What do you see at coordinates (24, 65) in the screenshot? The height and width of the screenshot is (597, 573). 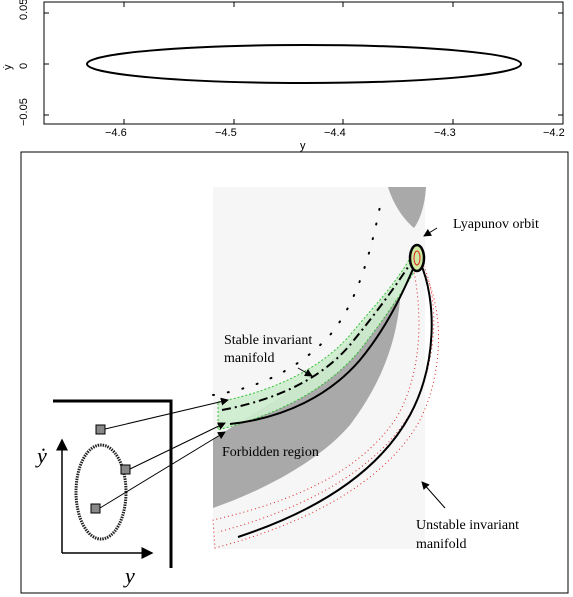 I see `y-tick-label: 0` at bounding box center [24, 65].